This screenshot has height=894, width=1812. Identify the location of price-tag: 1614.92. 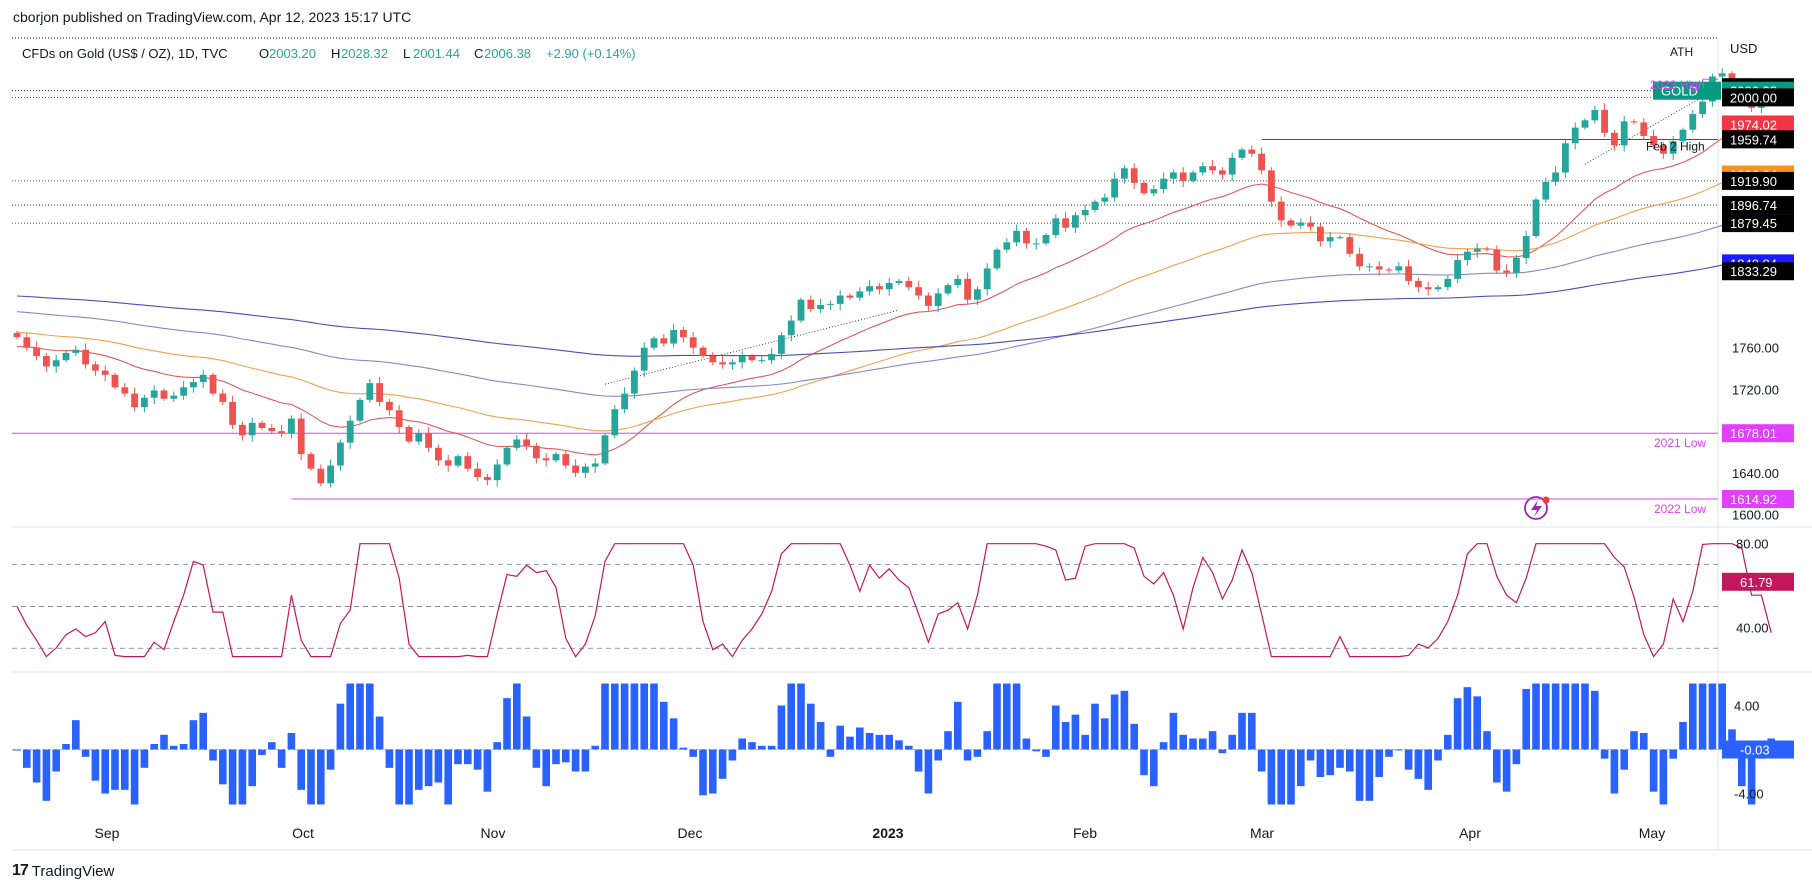
(1753, 499).